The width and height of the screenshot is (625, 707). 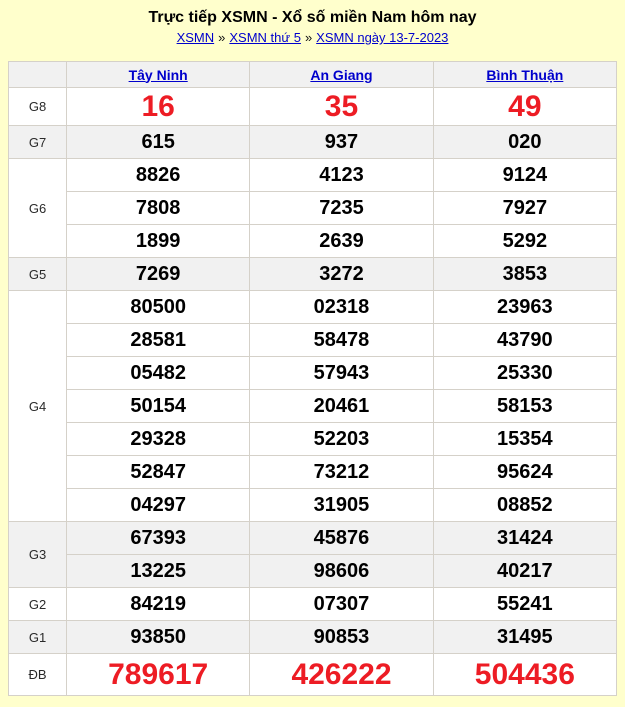 I want to click on prize-row-ĐB-line0: ĐB 789617 426222 504436, so click(x=313, y=674).